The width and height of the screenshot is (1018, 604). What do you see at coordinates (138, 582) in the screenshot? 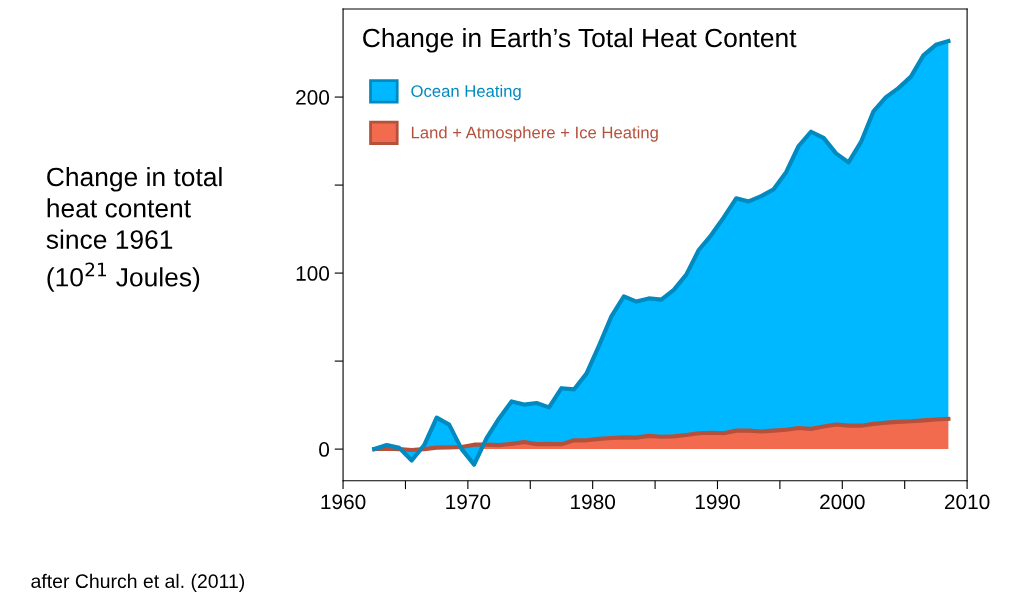
I see `text: after Church et al. (2011)` at bounding box center [138, 582].